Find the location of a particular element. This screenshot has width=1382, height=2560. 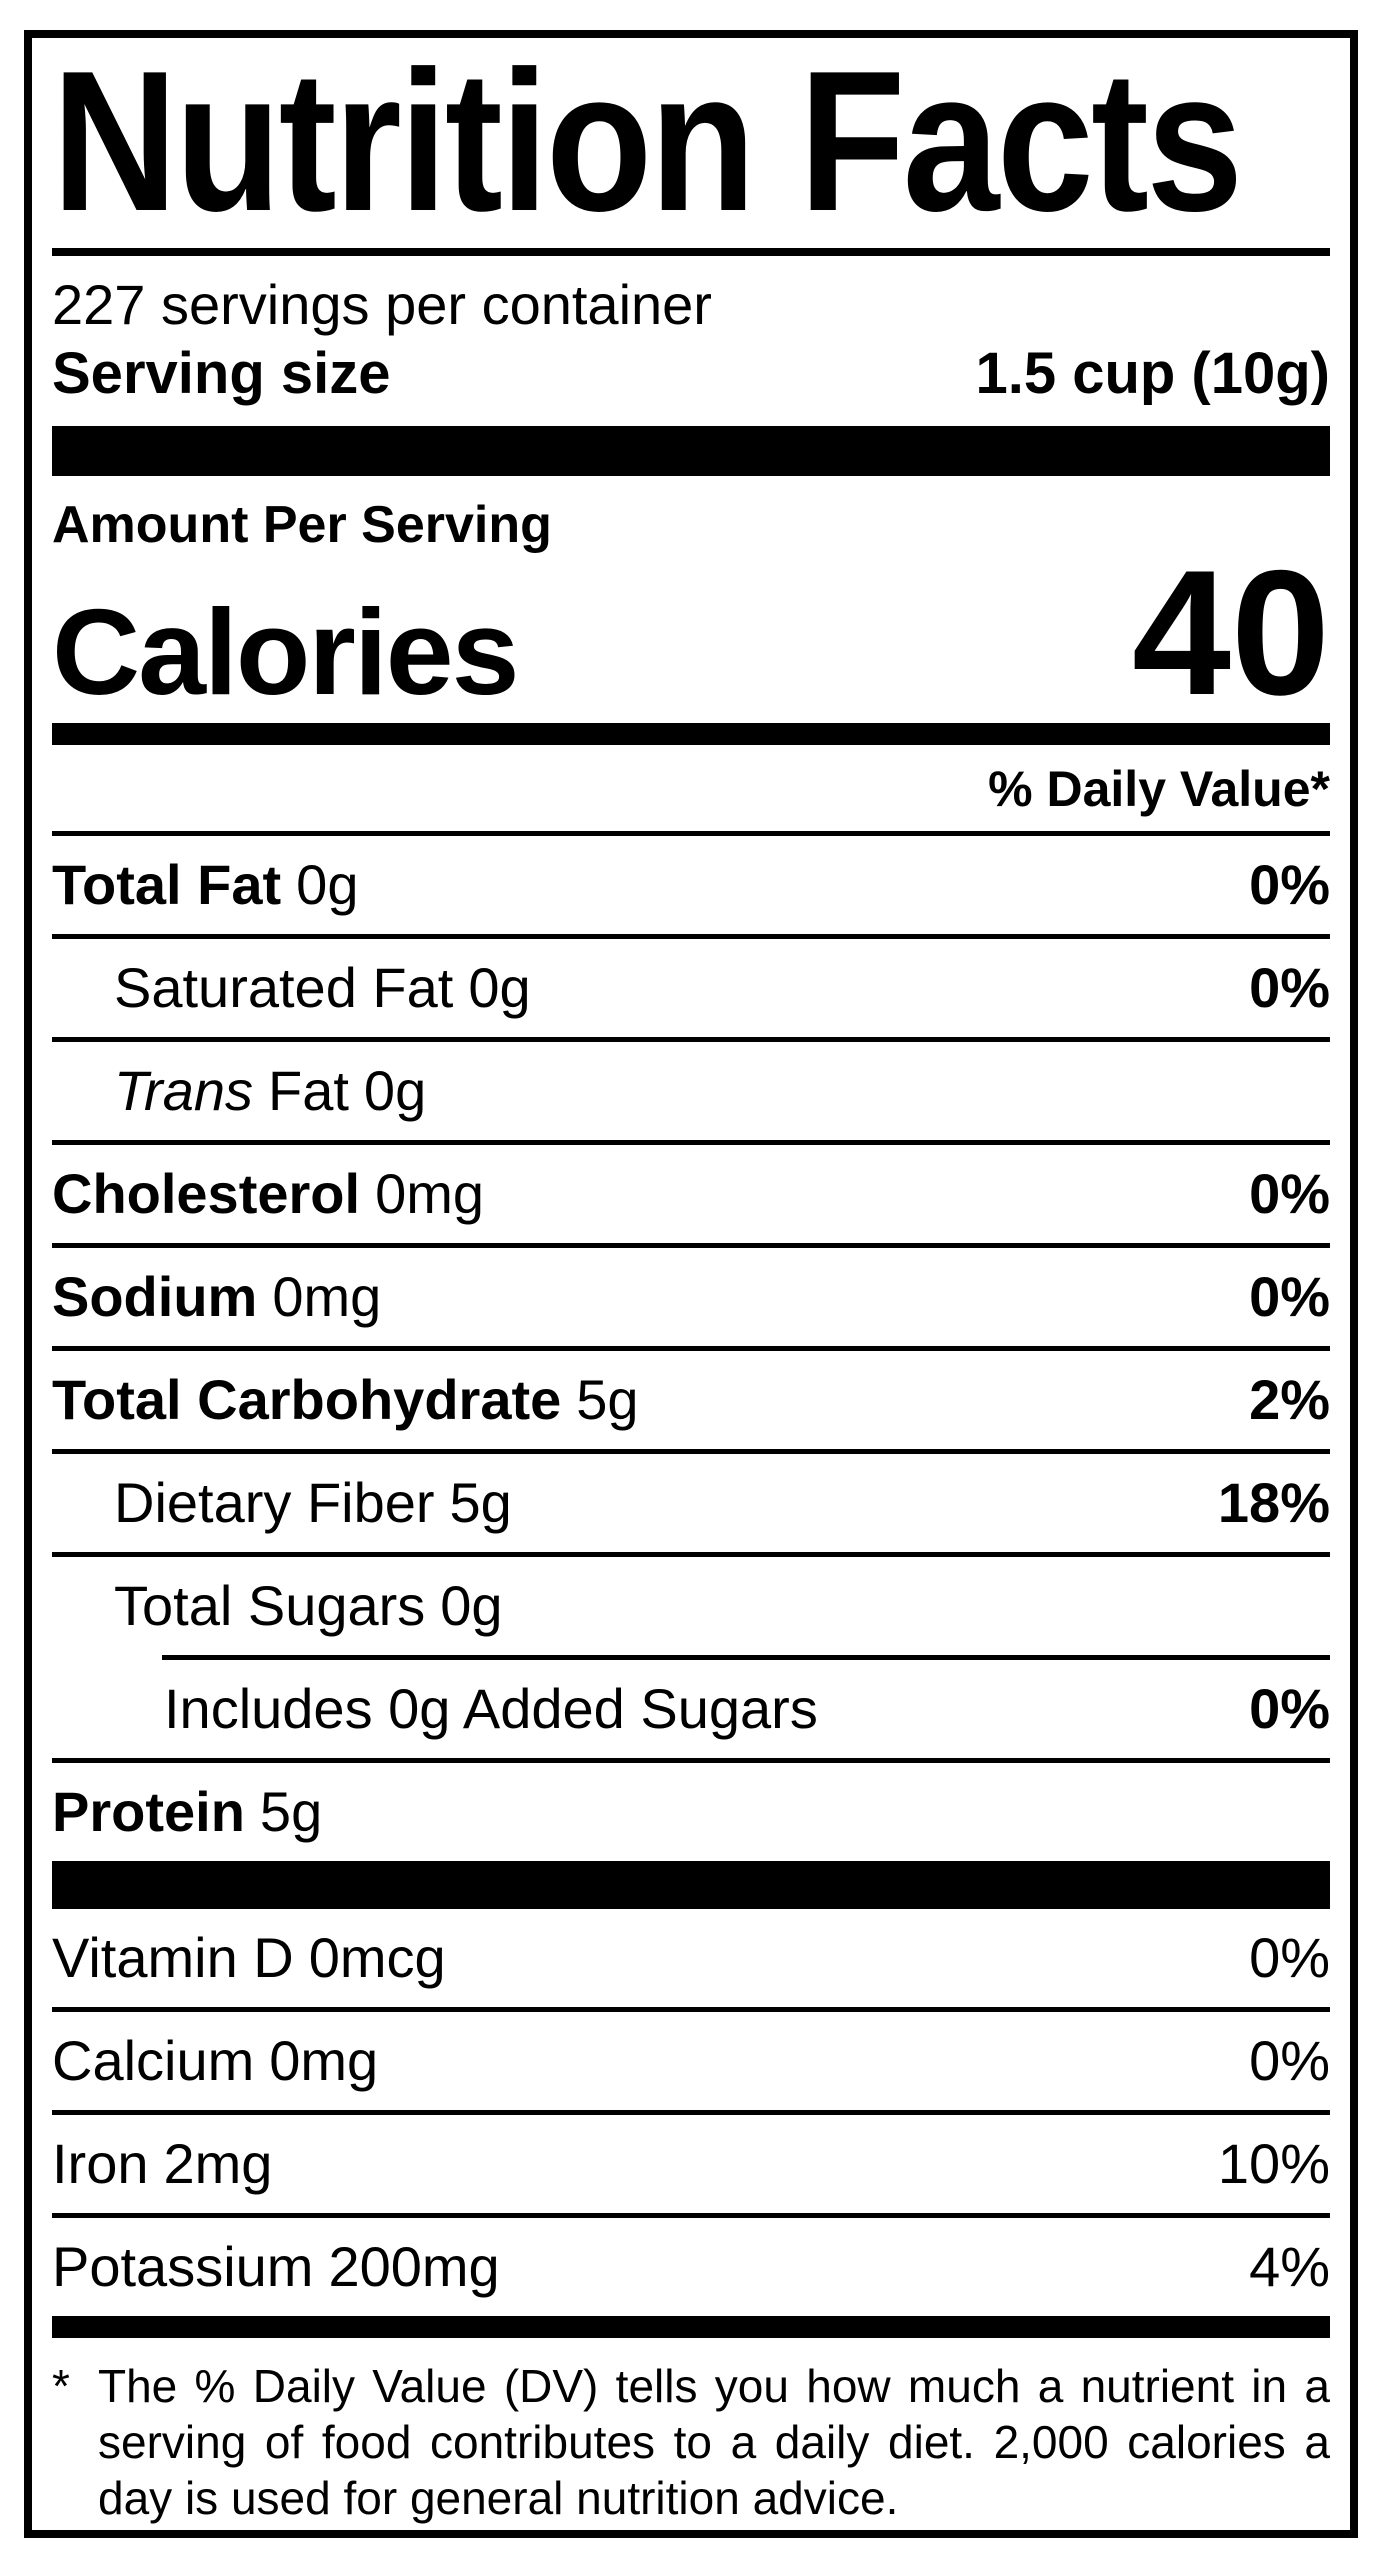

nutrient-row-added-sugars: Includes 0g Added Sugars 0% is located at coordinates (691, 1709).